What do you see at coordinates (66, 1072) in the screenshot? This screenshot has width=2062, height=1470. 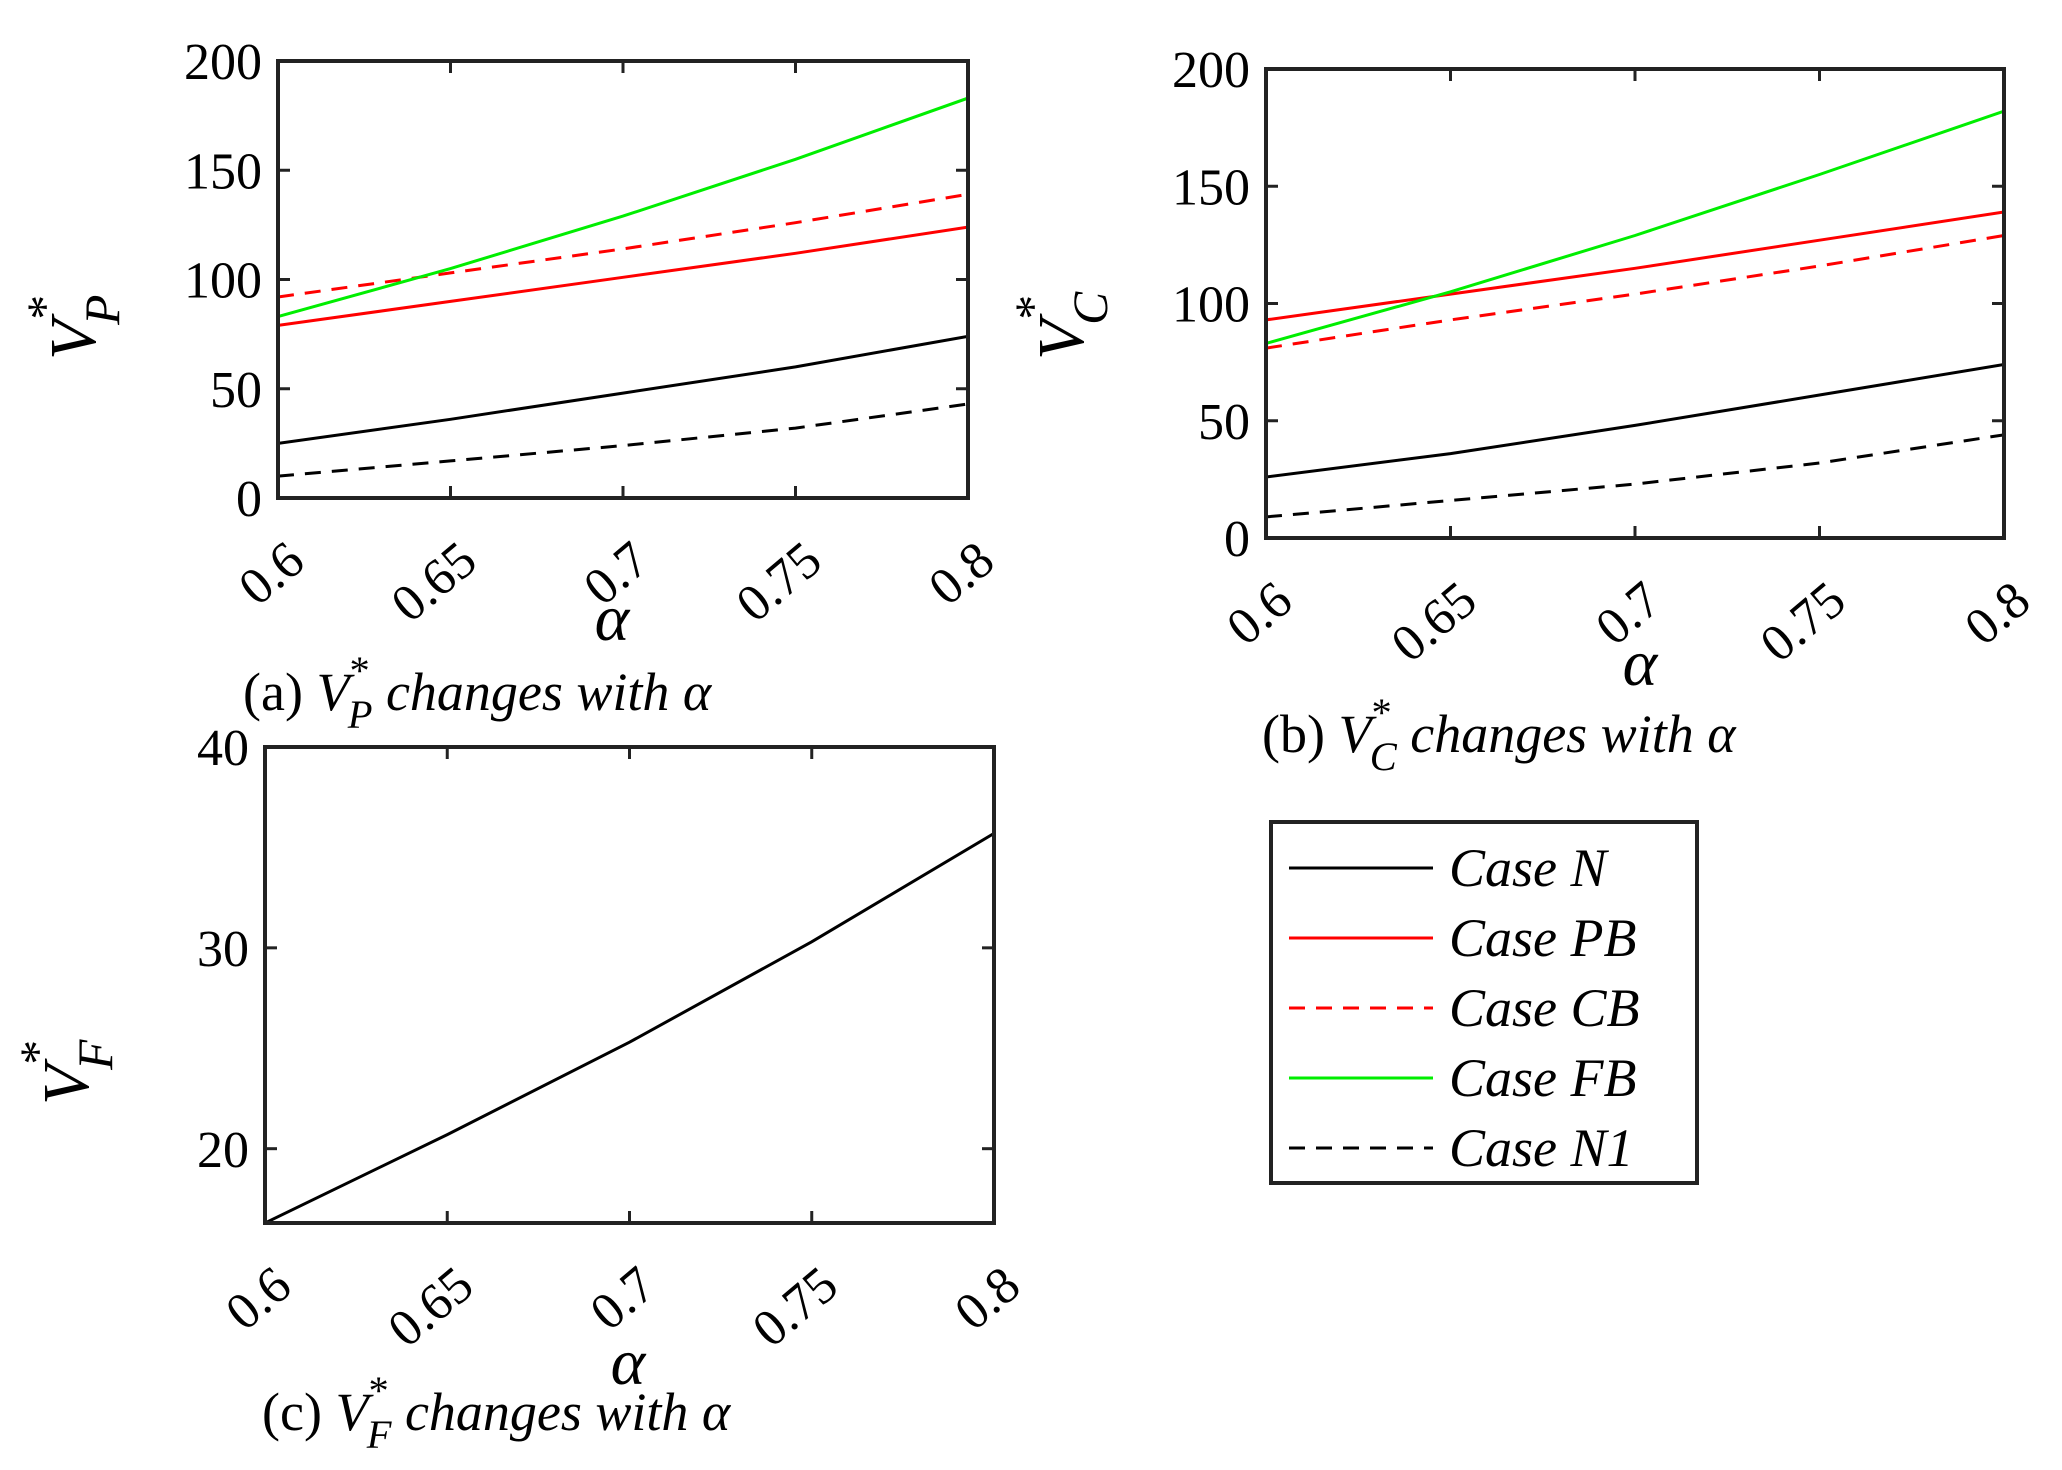 I see `y-axis-label: V*F` at bounding box center [66, 1072].